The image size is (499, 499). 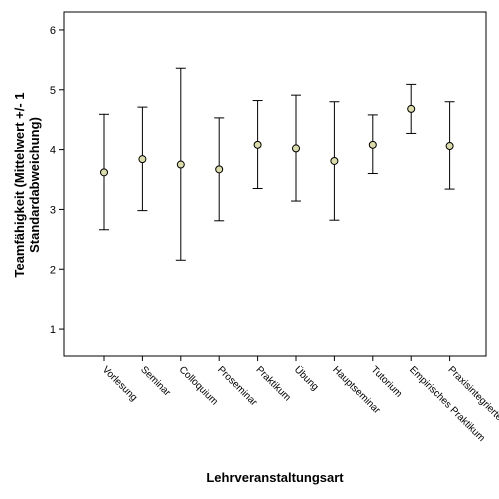 What do you see at coordinates (155, 381) in the screenshot?
I see `x-tick-label: Seminar` at bounding box center [155, 381].